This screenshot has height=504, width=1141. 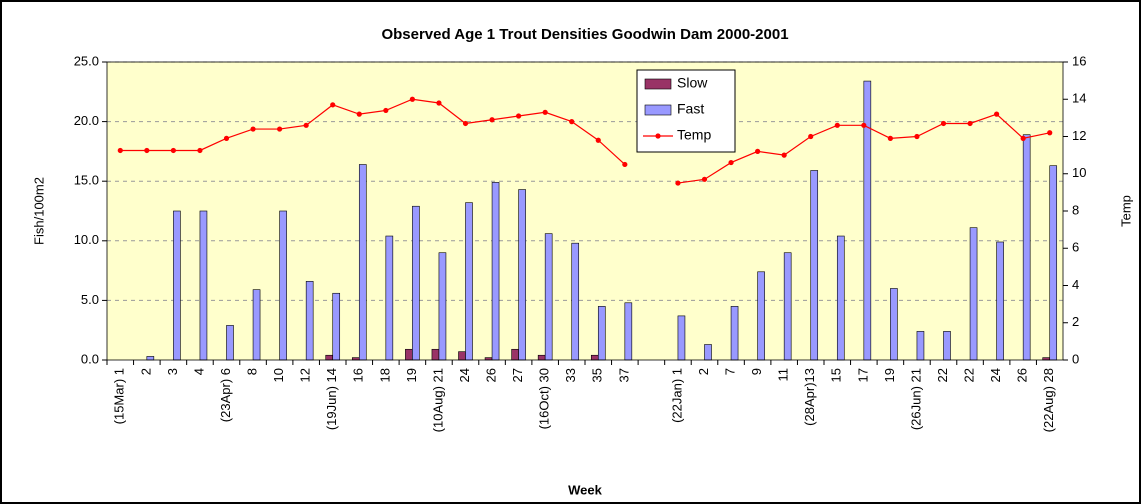 I want to click on x-tick-label: 35, so click(x=597, y=375).